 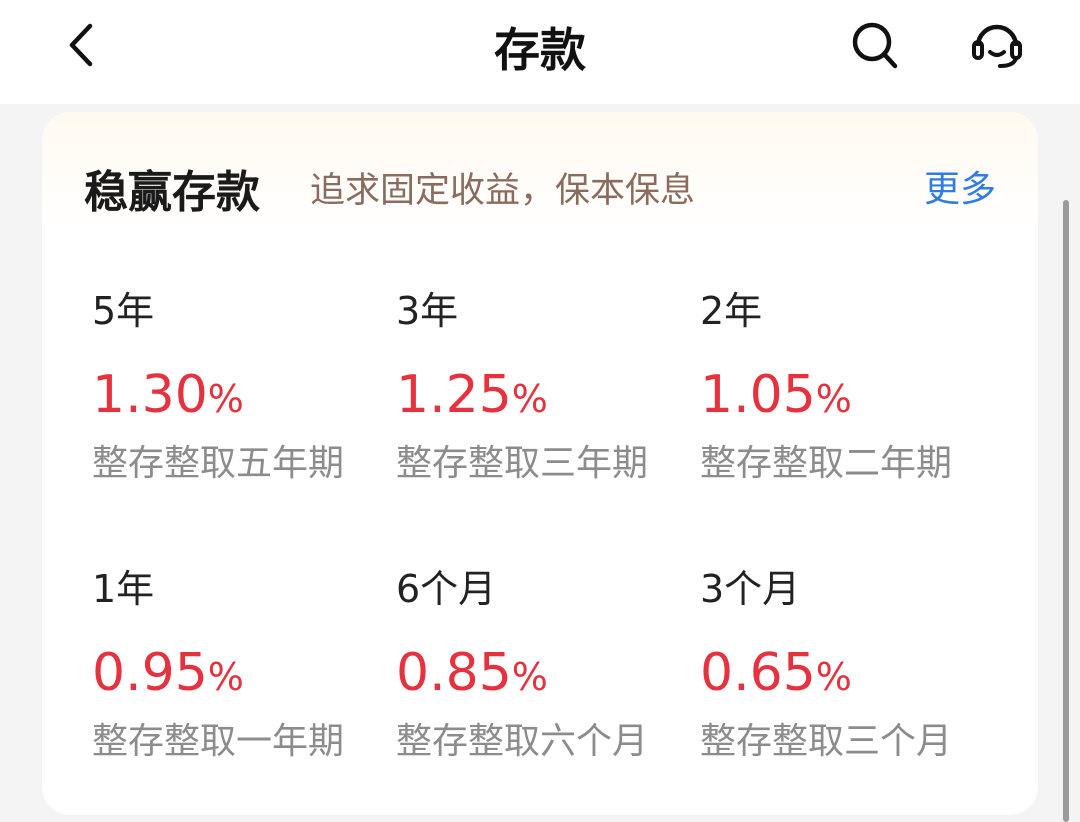 I want to click on interest-rate: 1.05%, so click(x=850, y=395).